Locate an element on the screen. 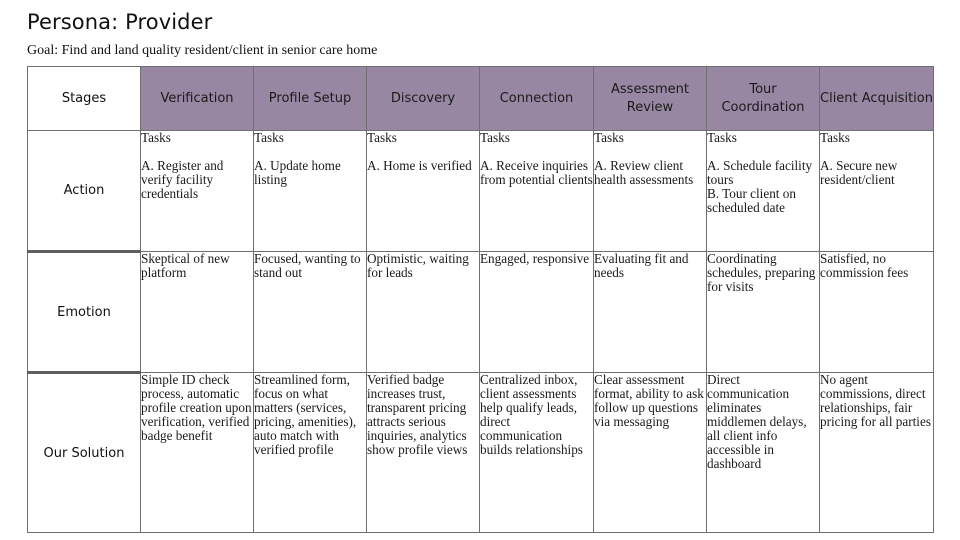 Image resolution: width=960 pixels, height=540 pixels. action-row-label: Action is located at coordinates (84, 191).